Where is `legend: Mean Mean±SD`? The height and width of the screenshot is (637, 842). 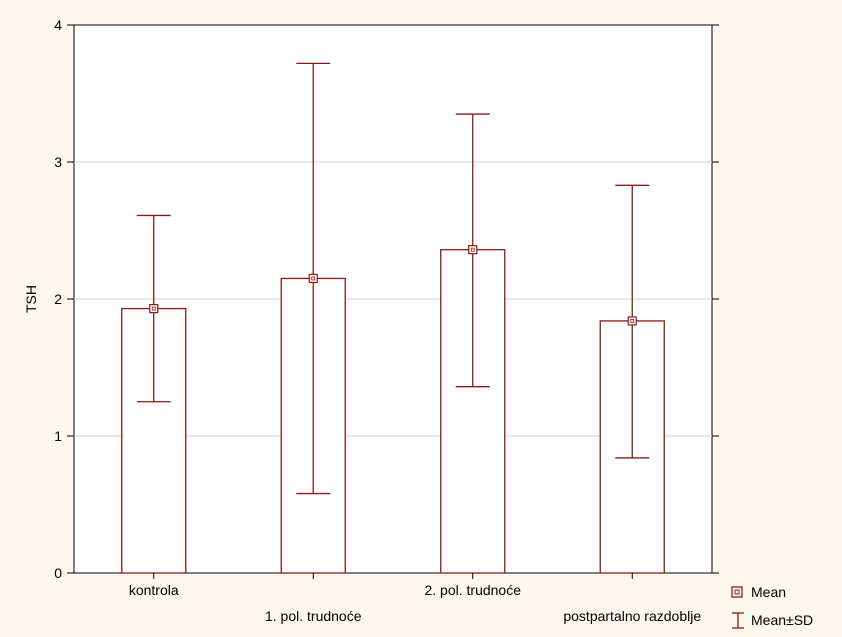
legend: Mean Mean±SD is located at coordinates (772, 606).